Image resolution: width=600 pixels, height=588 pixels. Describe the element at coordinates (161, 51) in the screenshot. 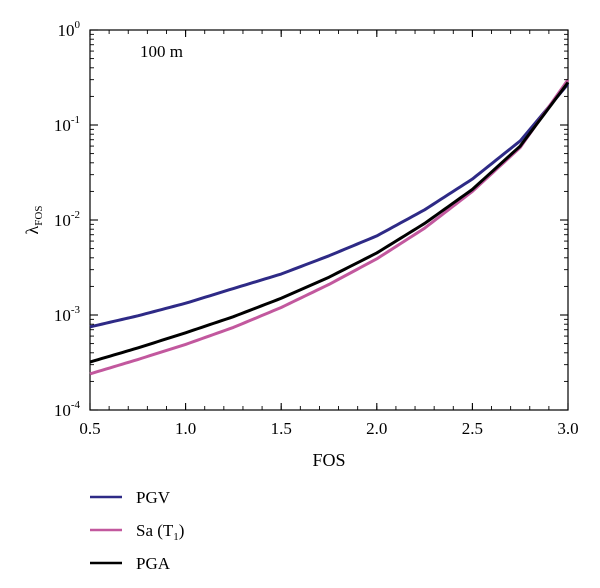

I see `annotation-label: 100 m` at that location.